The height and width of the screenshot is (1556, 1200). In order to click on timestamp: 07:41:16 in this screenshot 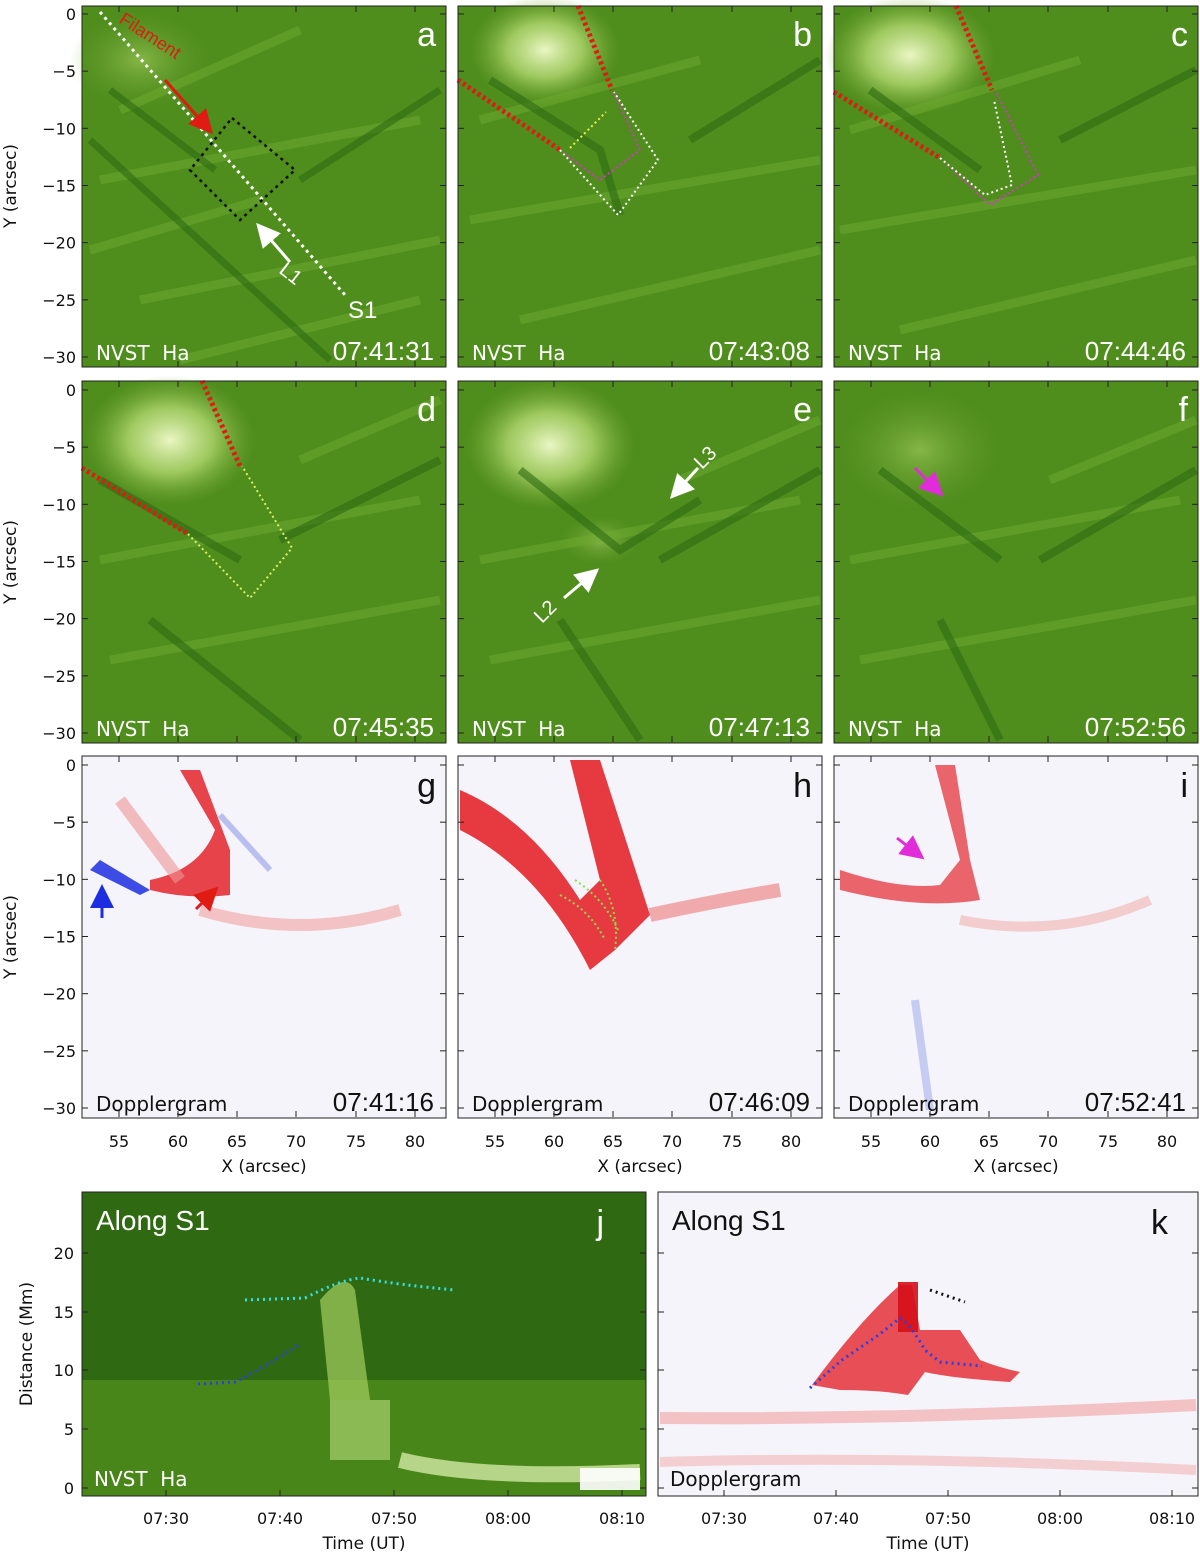, I will do `click(383, 1102)`.